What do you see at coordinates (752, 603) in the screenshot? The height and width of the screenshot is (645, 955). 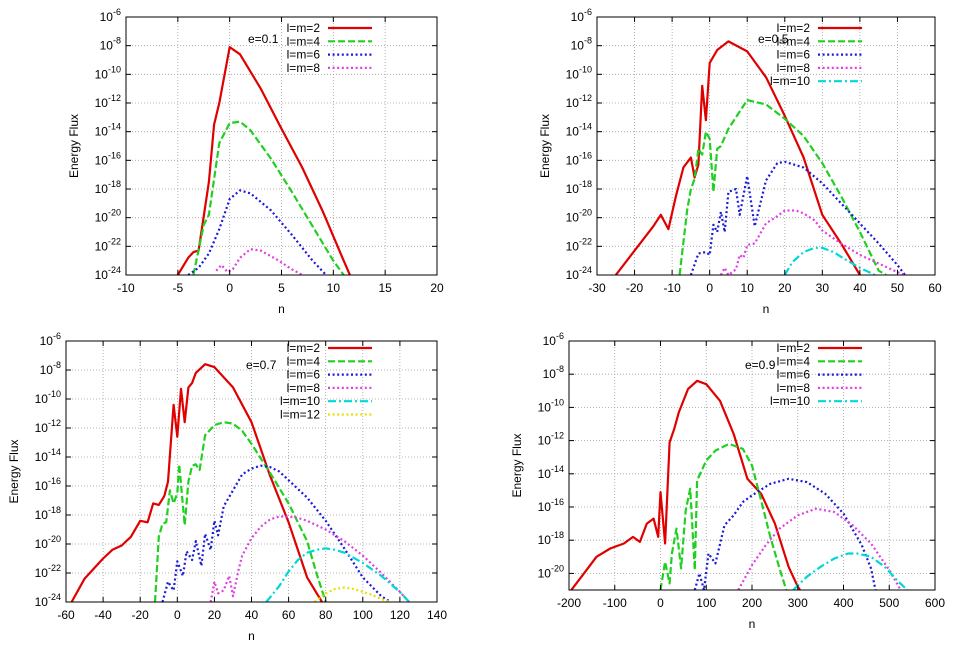 I see `x-tick-label: 200` at bounding box center [752, 603].